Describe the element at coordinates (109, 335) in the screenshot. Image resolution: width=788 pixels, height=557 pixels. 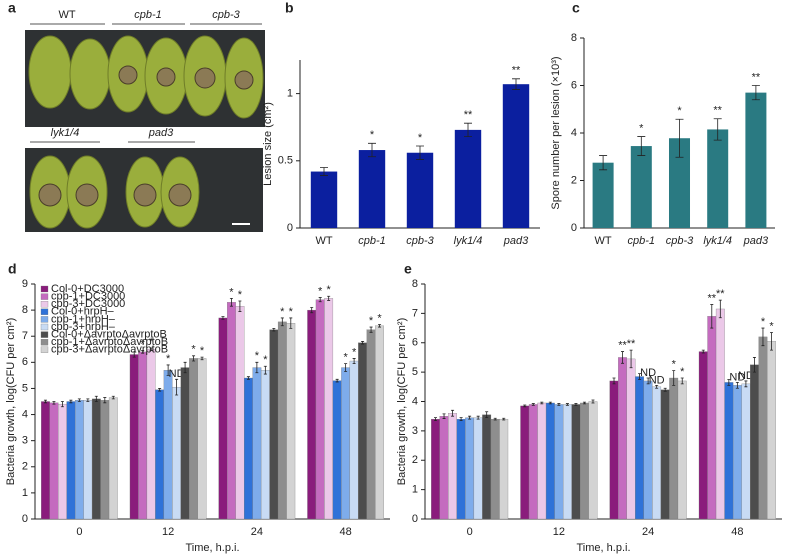
I see `legend-label: Col-0+ΔavrptoΔavrptoB` at that location.